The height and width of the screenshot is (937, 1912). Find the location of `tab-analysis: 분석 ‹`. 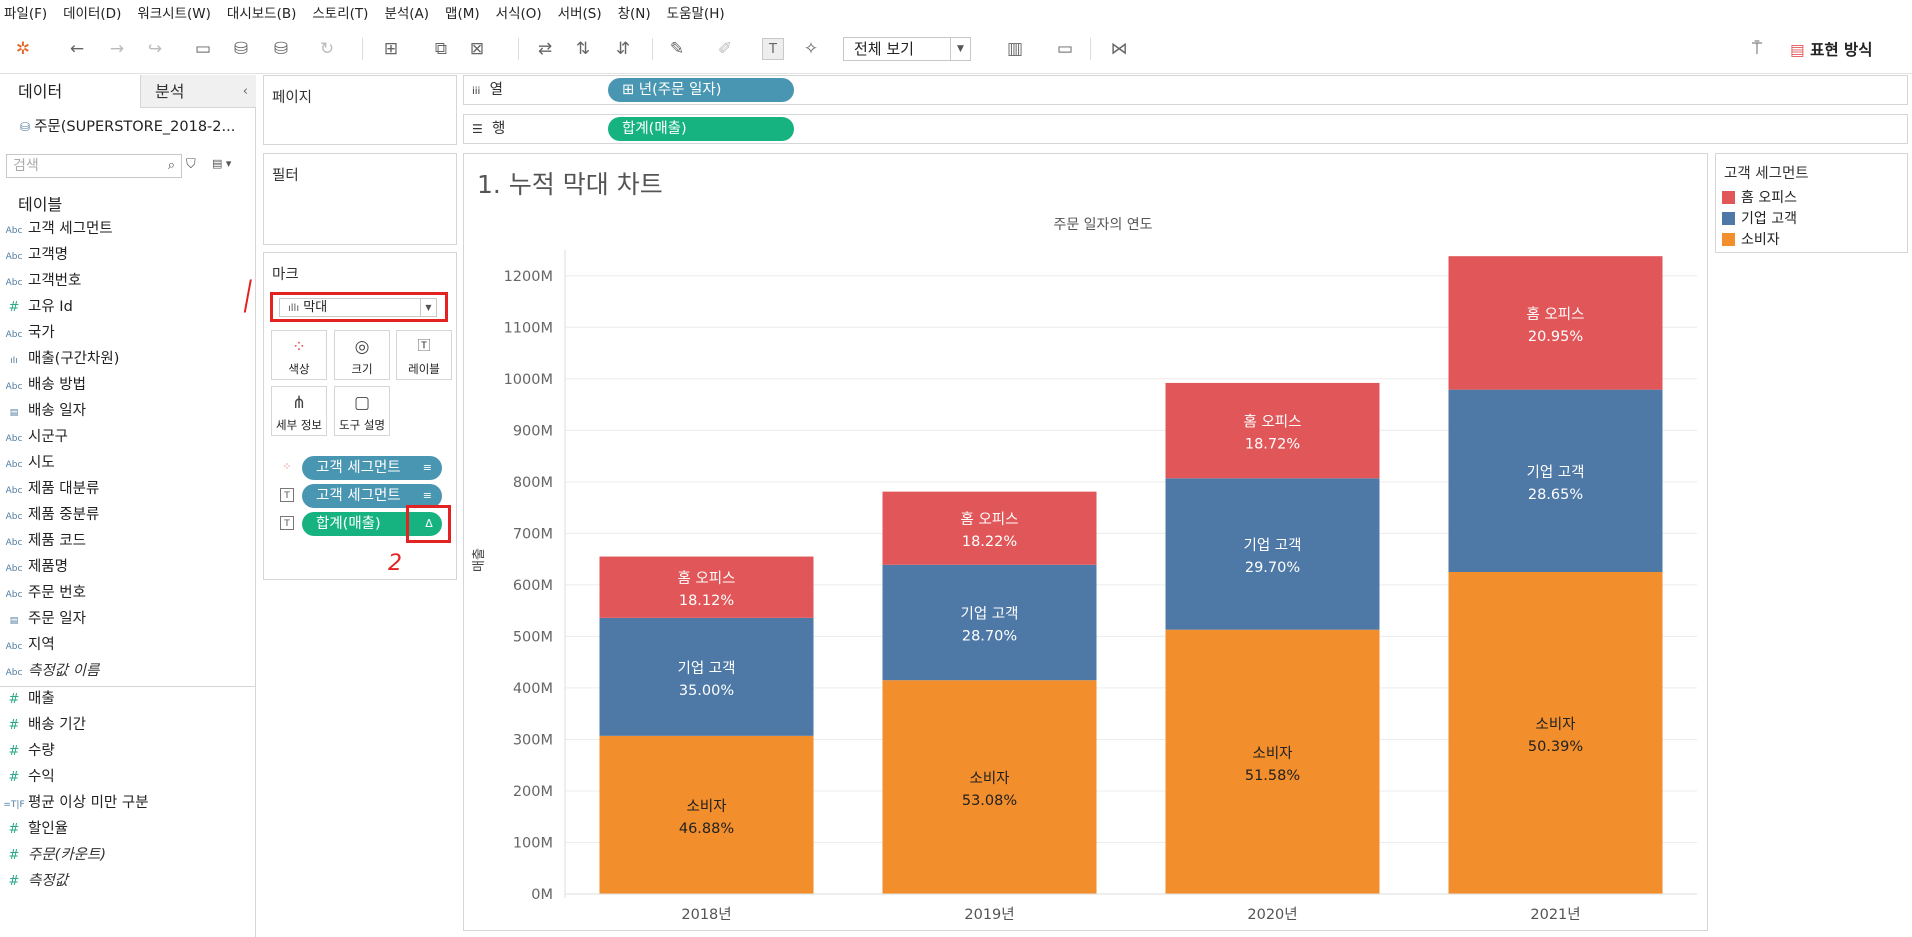

tab-analysis: 분석 ‹ is located at coordinates (198, 91).